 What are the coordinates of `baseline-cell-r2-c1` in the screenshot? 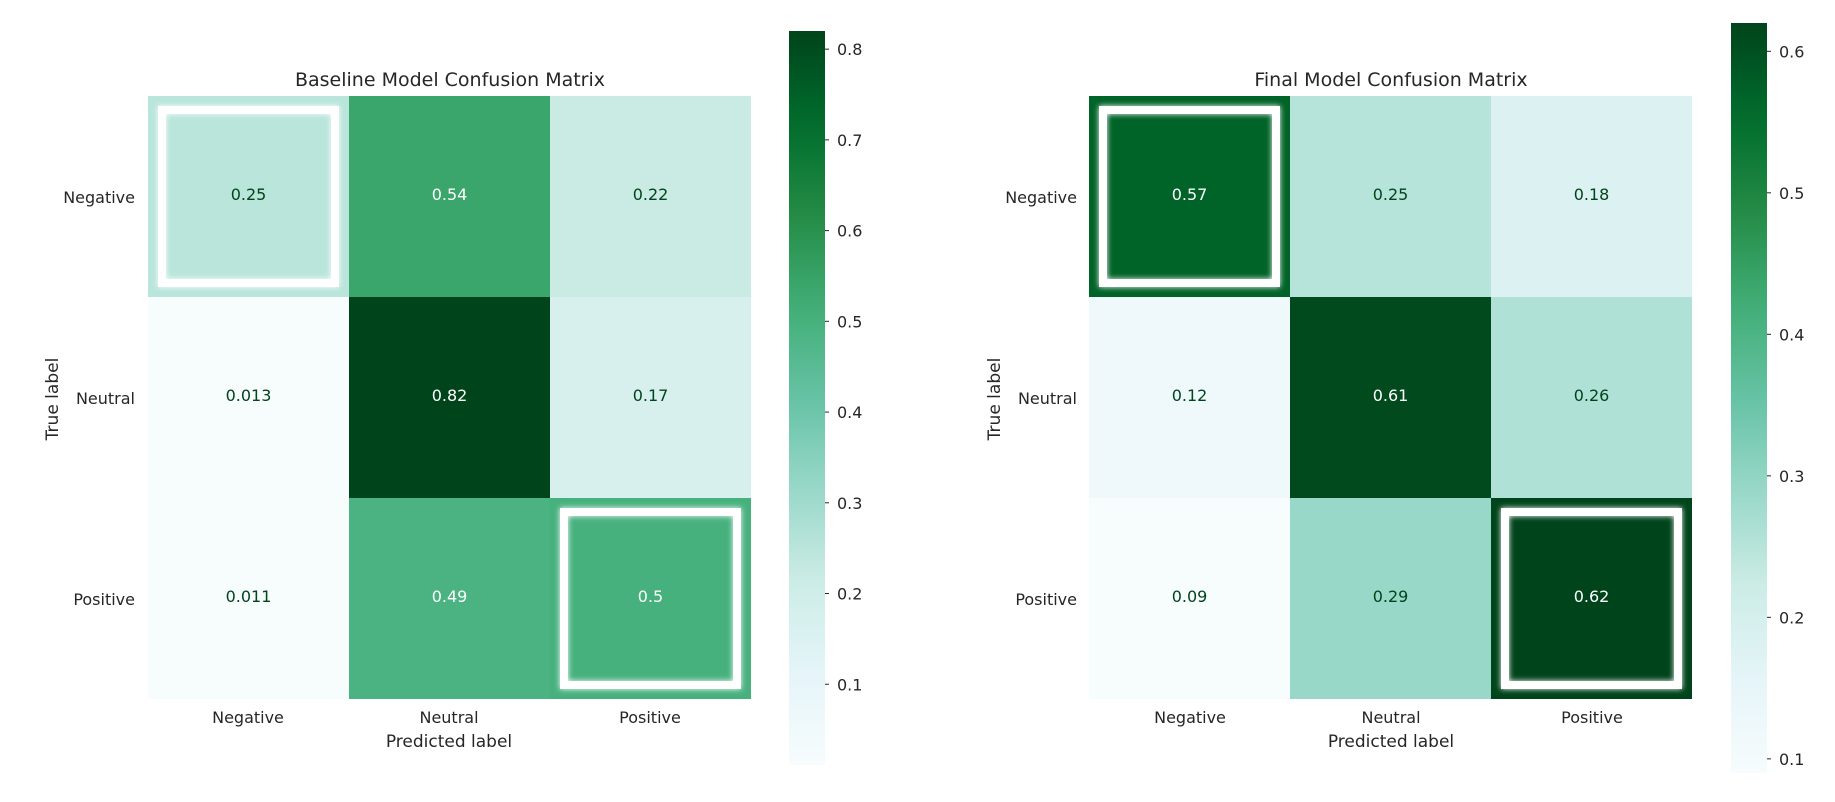 It's located at (449, 598).